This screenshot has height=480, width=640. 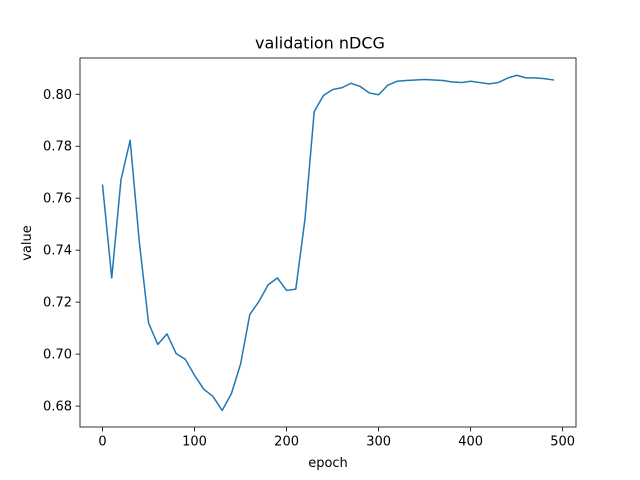 What do you see at coordinates (286, 442) in the screenshot?
I see `x-tick-label: 200` at bounding box center [286, 442].